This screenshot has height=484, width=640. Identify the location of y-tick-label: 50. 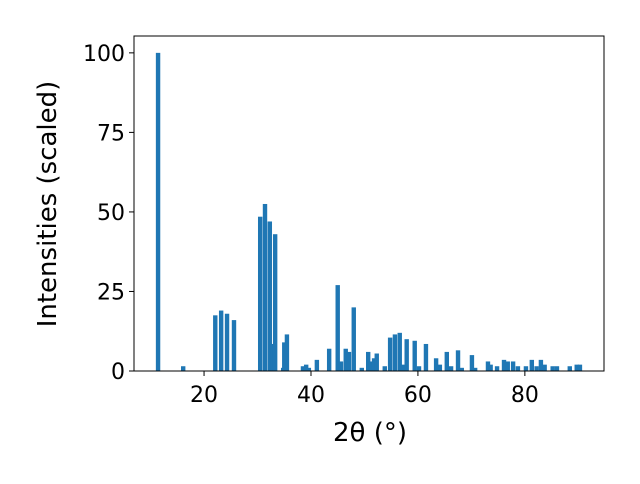
(111, 213).